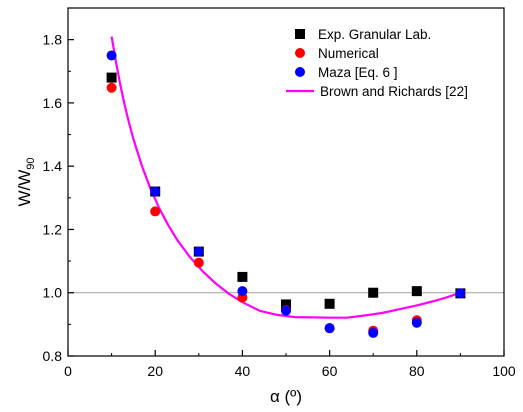  What do you see at coordinates (53, 293) in the screenshot?
I see `y-tick-label: 1.0` at bounding box center [53, 293].